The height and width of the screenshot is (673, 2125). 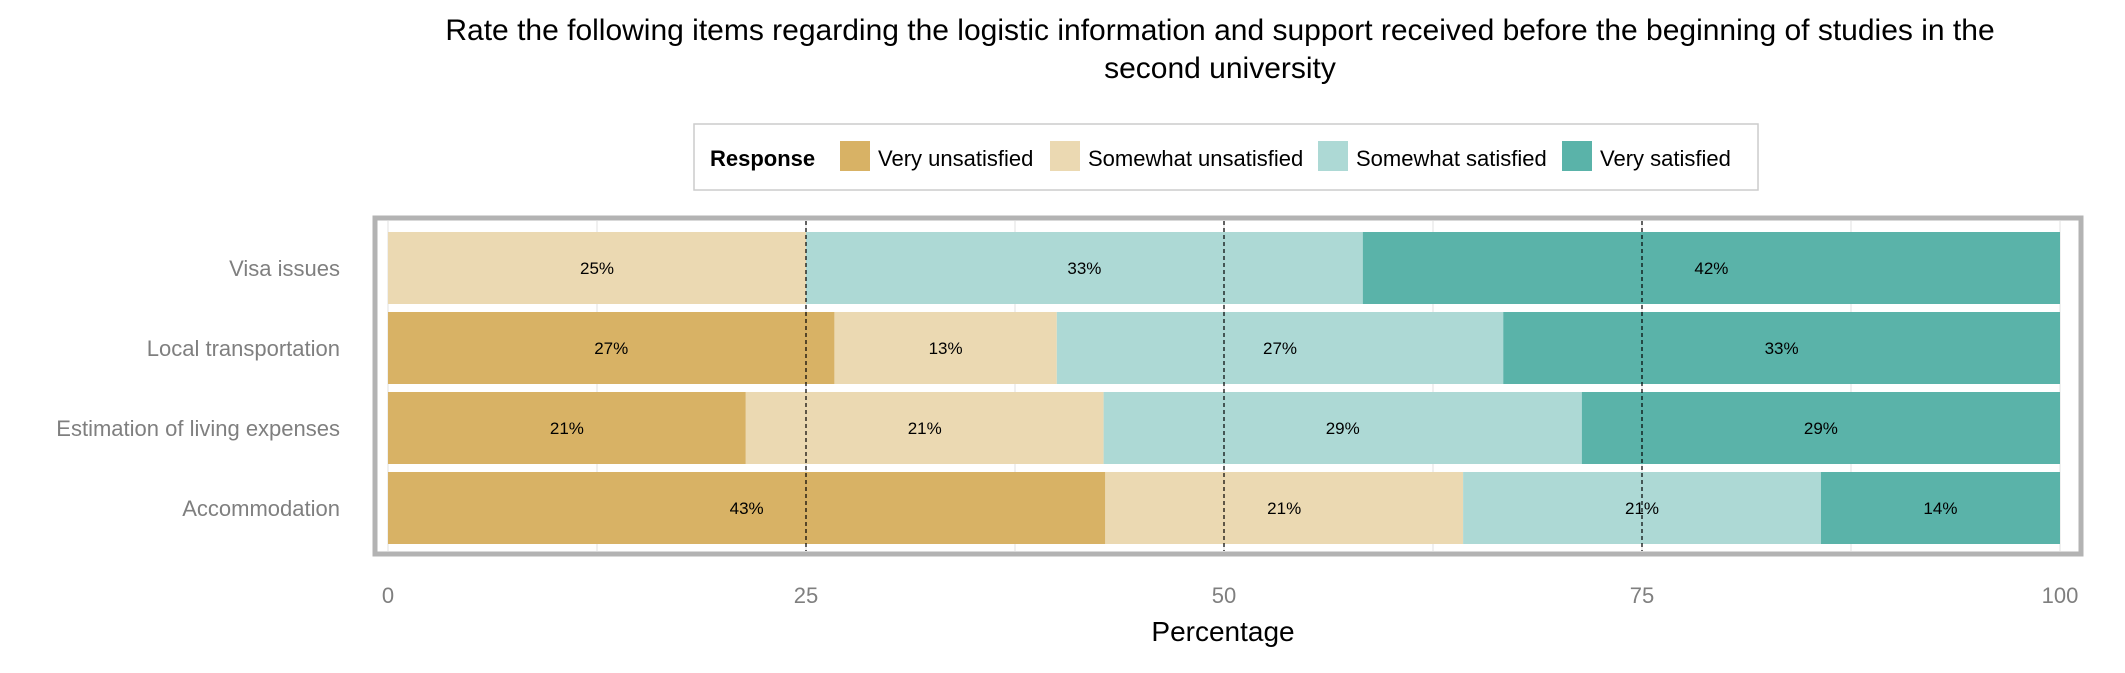 I want to click on legend-key-somewhat-unsatisfied, so click(x=1065, y=156).